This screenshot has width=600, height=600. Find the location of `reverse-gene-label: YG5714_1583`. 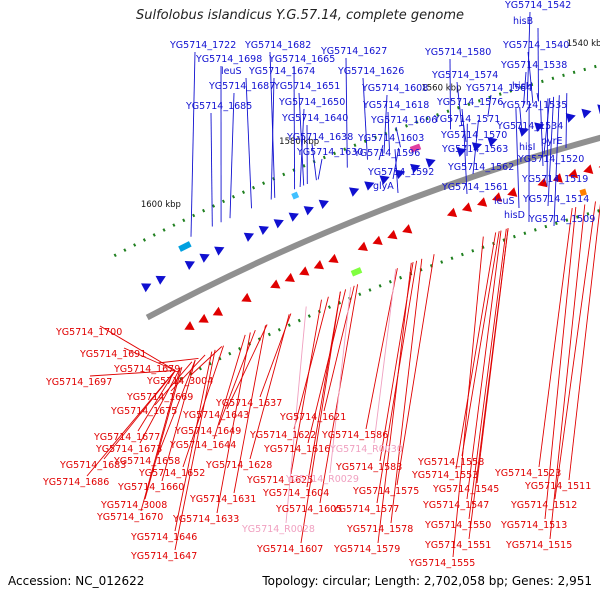

reverse-gene-label: YG5714_1583 is located at coordinates (368, 467).